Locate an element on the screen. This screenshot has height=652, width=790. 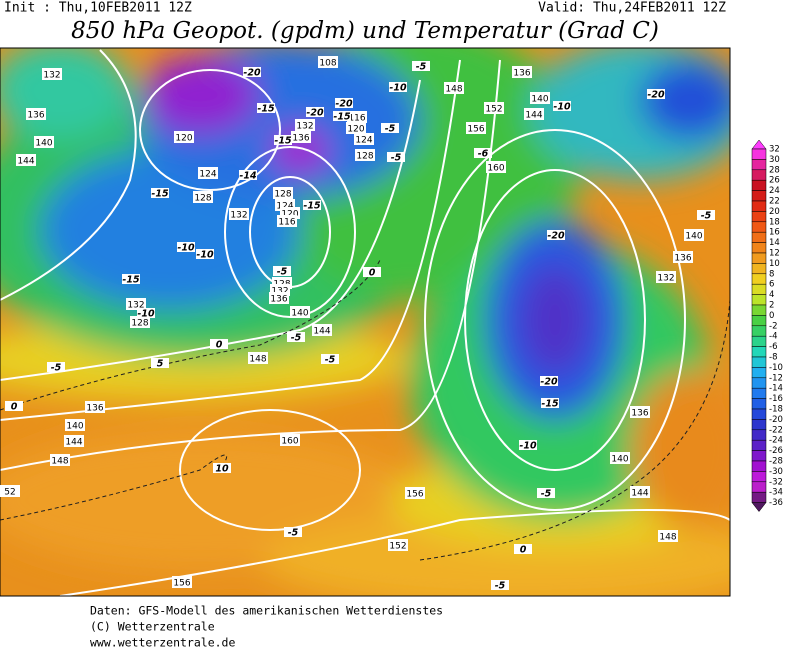
colorbar-label: 18 is located at coordinates (774, 222).